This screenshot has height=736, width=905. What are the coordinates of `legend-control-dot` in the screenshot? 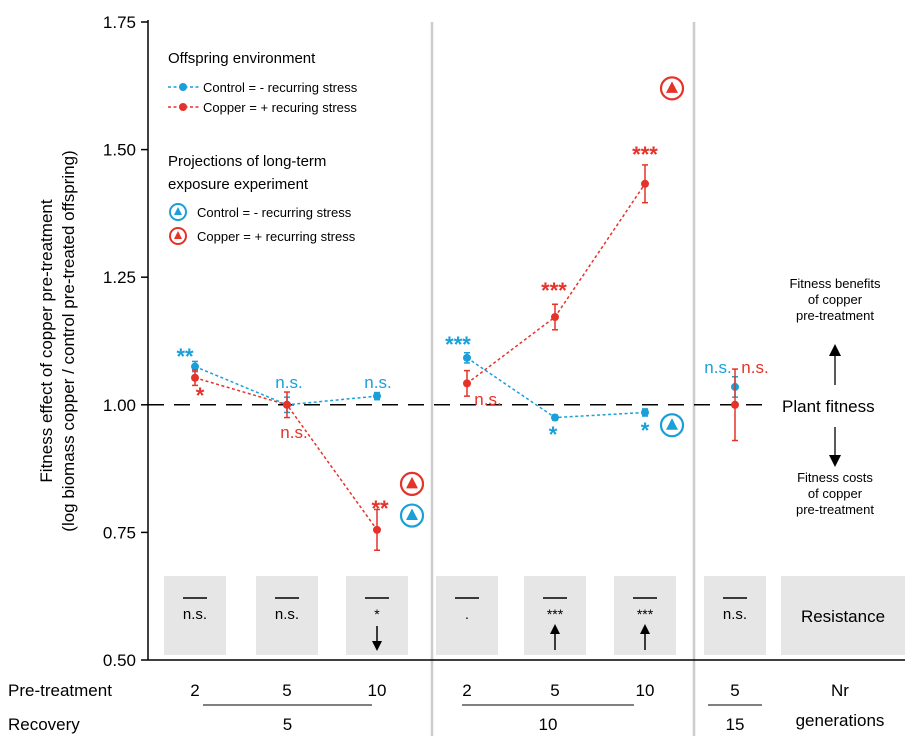 It's located at (183, 87).